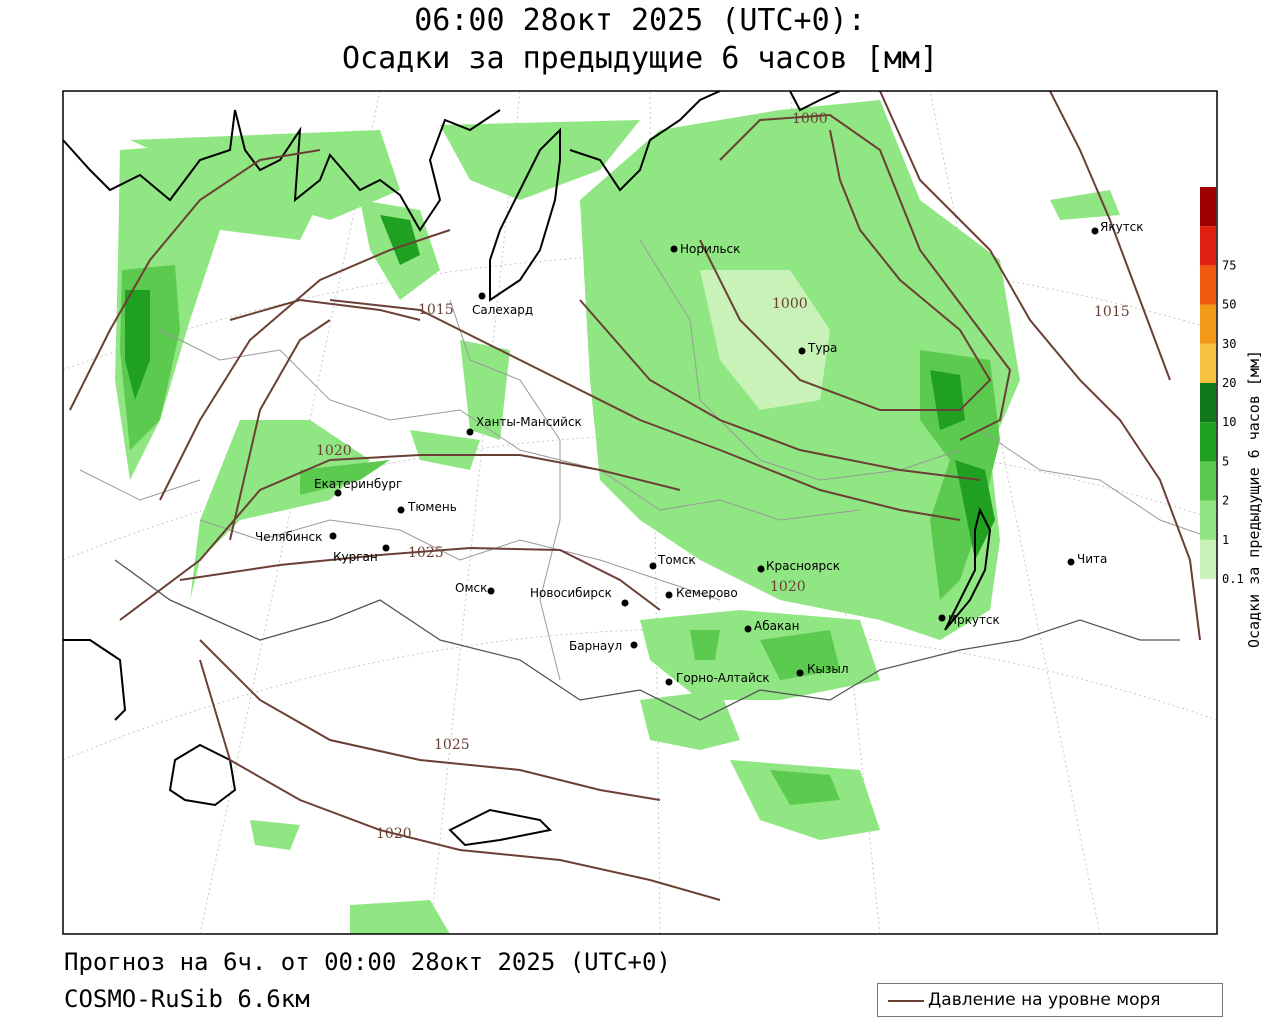 This screenshot has width=1280, height=1024. Describe the element at coordinates (1225, 461) in the screenshot. I see `colorbar-tick-label: 5` at that location.